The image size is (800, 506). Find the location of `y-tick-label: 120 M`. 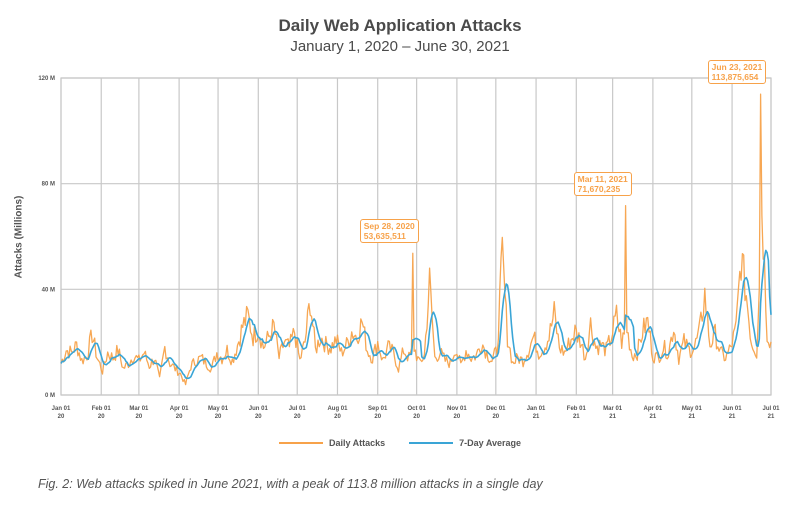

y-tick-label: 120 M is located at coordinates (46, 79).